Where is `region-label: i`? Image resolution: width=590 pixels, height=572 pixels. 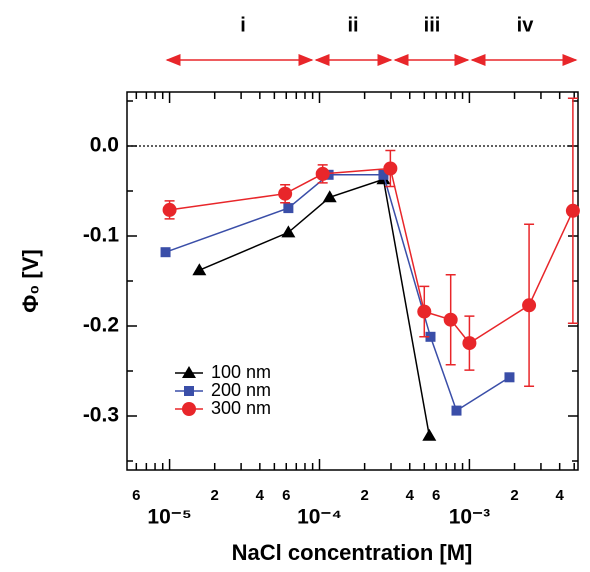 region-label: i is located at coordinates (243, 25).